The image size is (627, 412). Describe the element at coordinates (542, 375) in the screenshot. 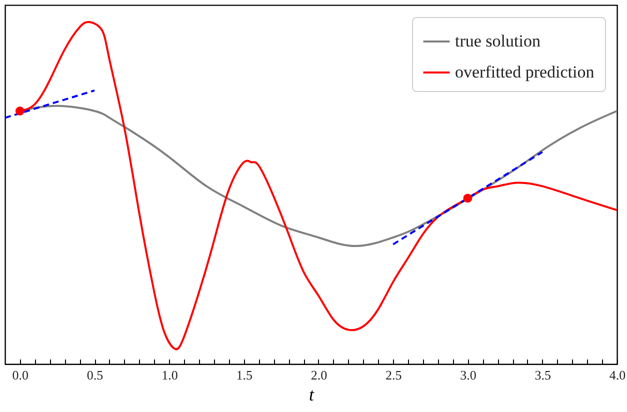

I see `x-tick-label: 3.5` at that location.